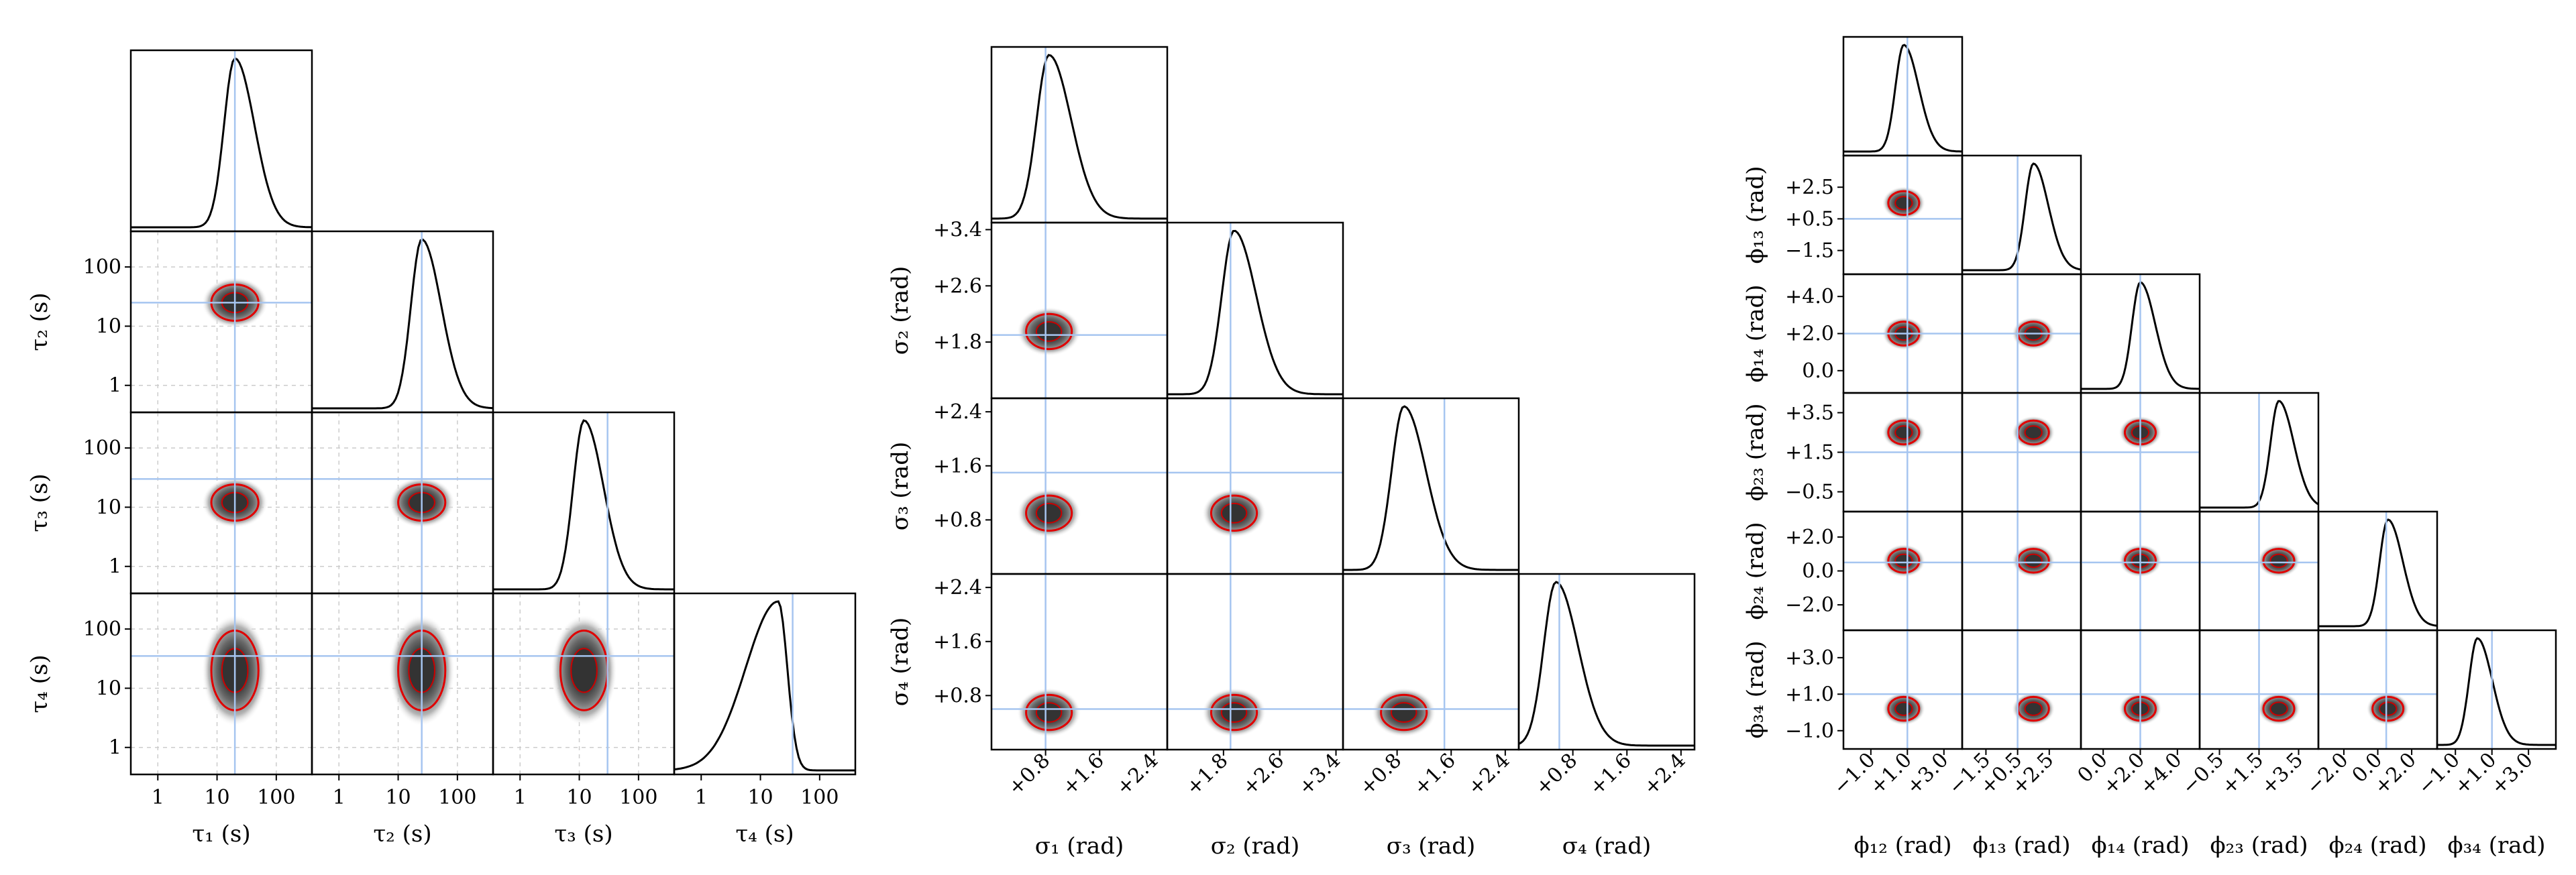  What do you see at coordinates (2327, 773) in the screenshot?
I see `phi-xtick-label: −2.0` at bounding box center [2327, 773].